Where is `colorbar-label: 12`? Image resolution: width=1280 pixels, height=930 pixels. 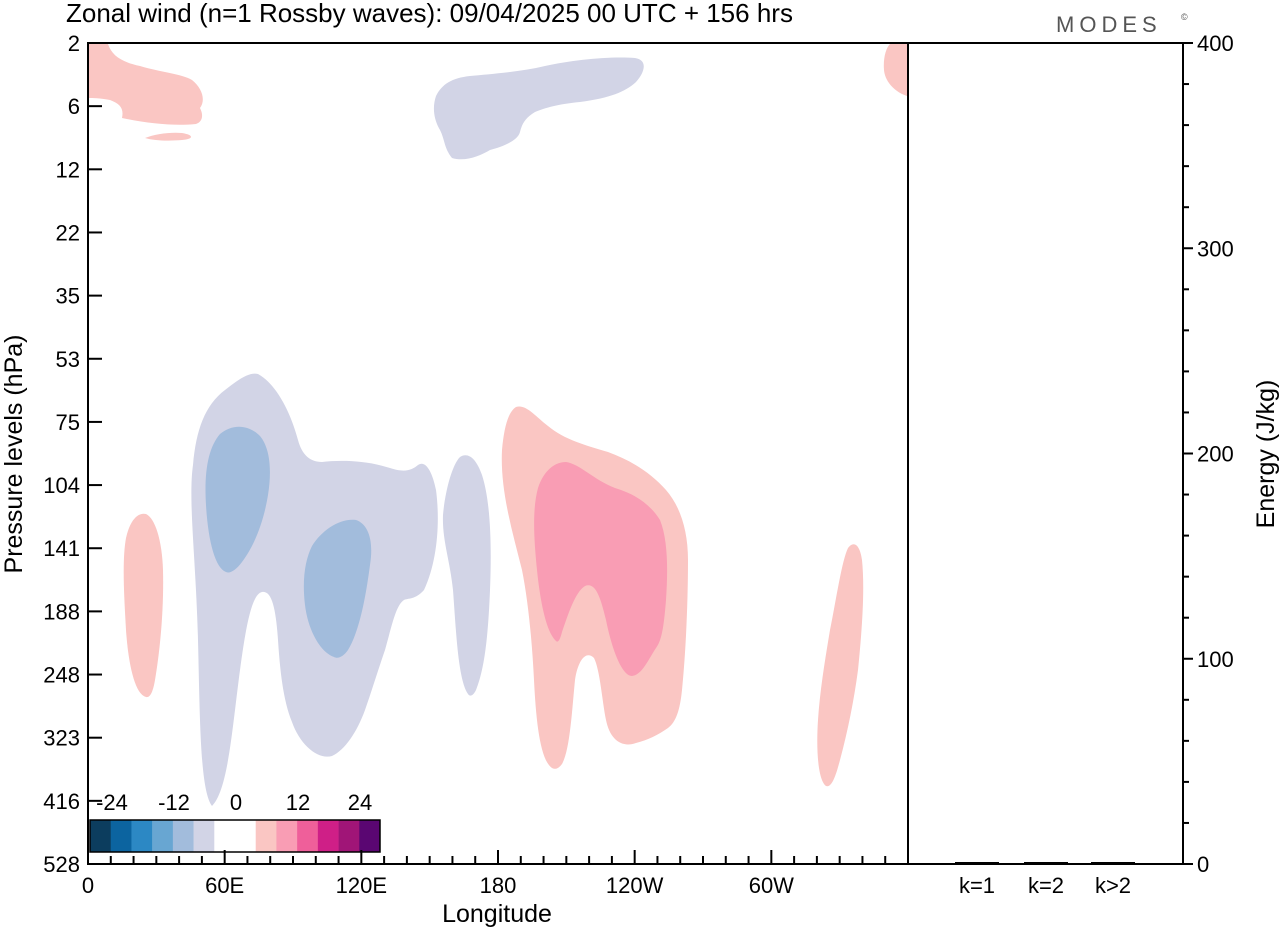
colorbar-label: 12 is located at coordinates (298, 802).